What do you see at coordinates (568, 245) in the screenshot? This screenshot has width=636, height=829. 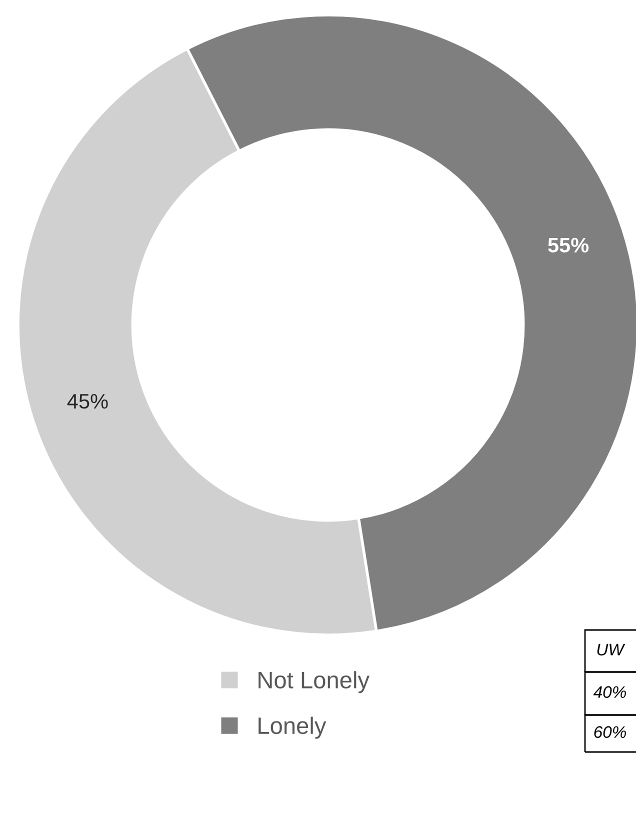 I see `data-label: 55%` at bounding box center [568, 245].